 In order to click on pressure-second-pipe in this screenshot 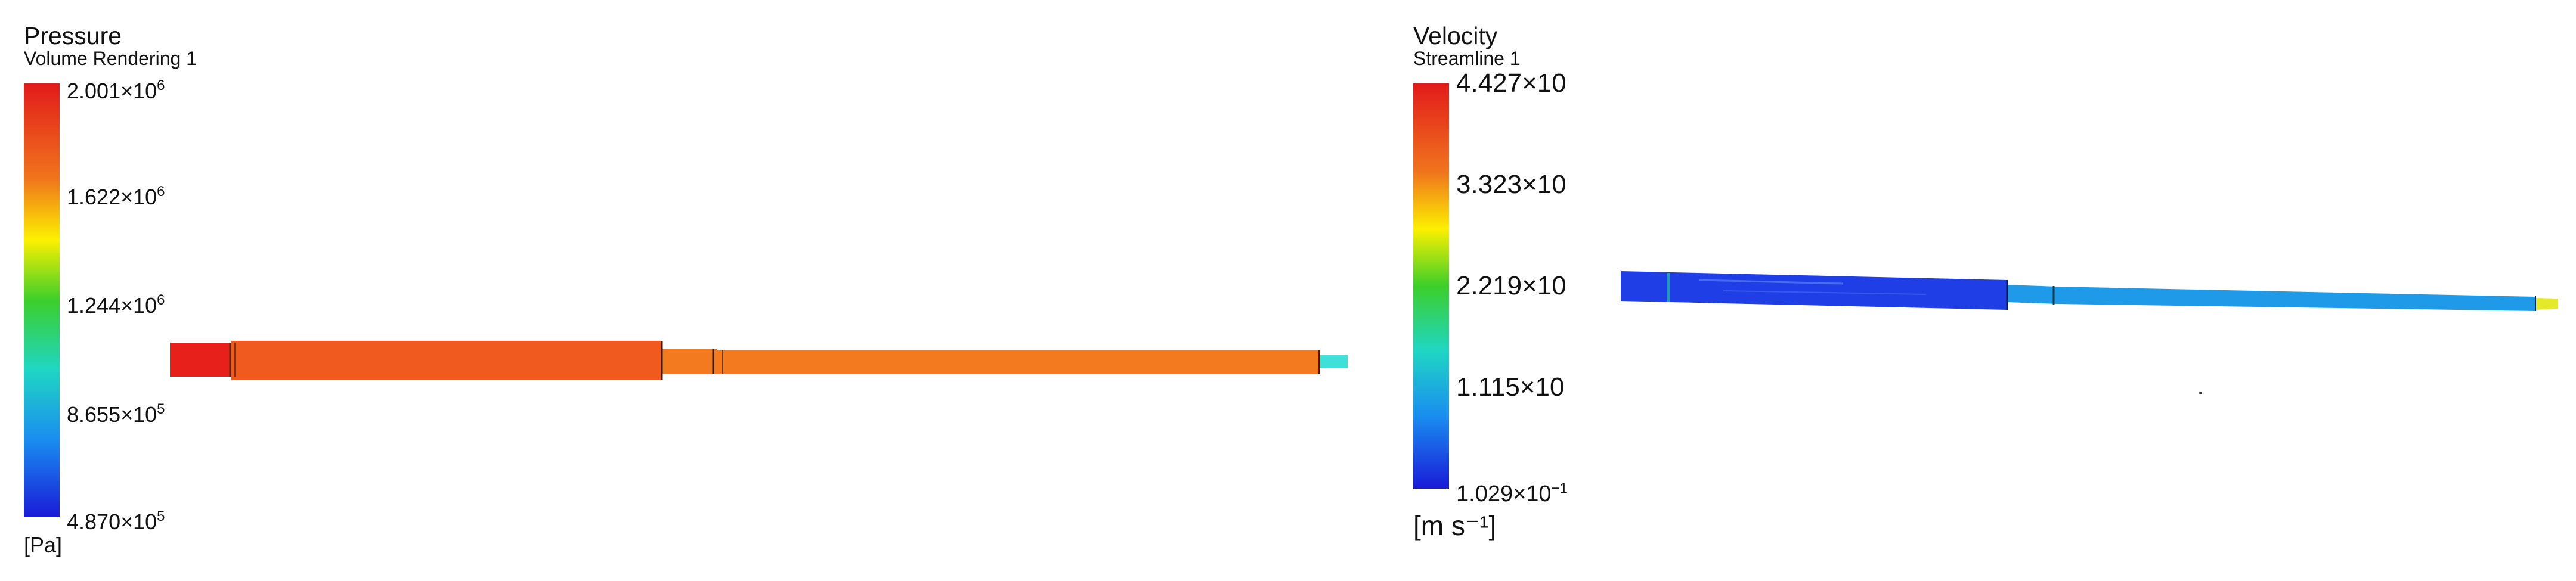, I will do `click(1018, 362)`.